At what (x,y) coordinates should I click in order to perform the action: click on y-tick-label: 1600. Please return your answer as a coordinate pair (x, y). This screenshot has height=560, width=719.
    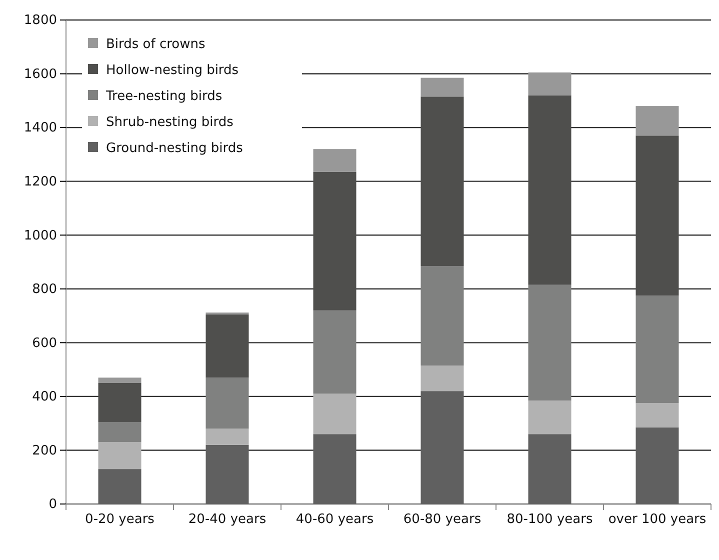
    Looking at the image, I should click on (40, 74).